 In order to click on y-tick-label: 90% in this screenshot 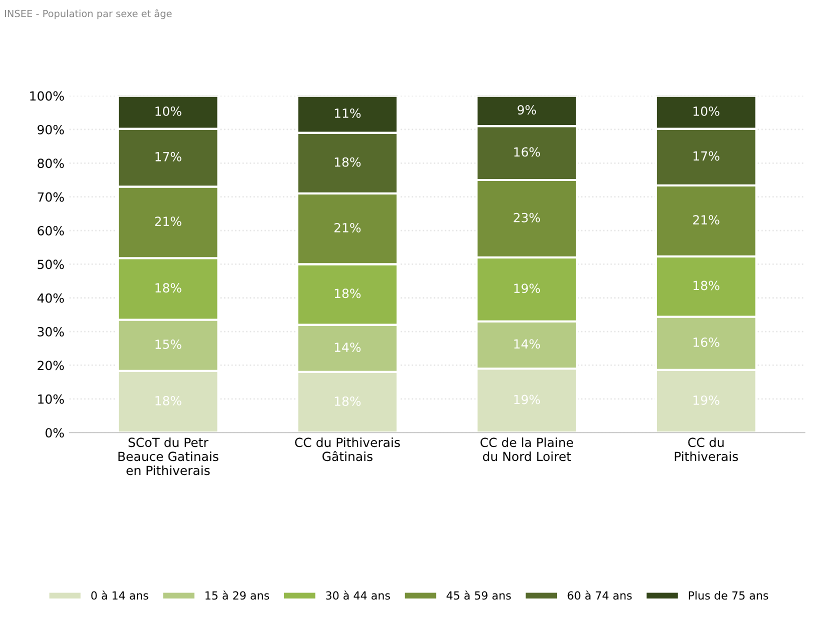, I will do `click(51, 129)`.